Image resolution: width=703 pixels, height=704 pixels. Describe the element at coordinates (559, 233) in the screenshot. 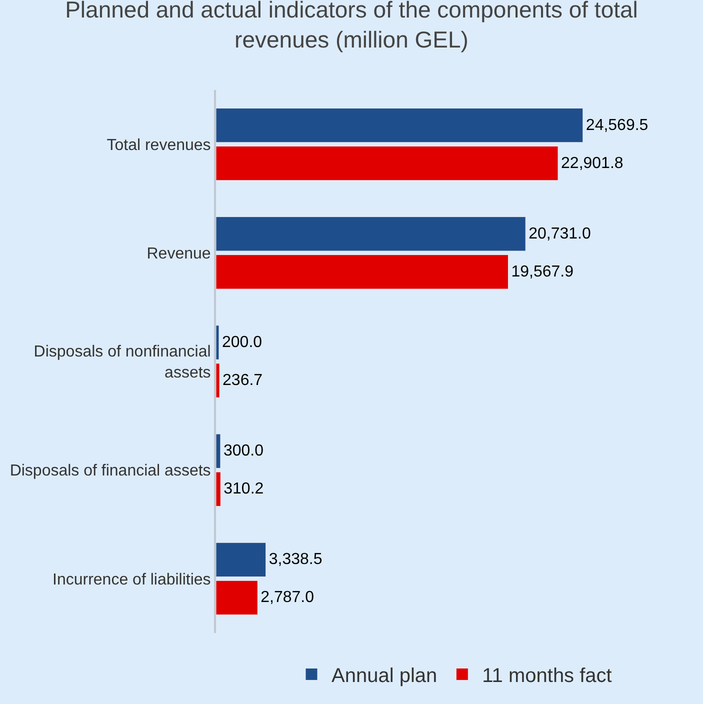

I see `data-label: 20,731.0` at that location.